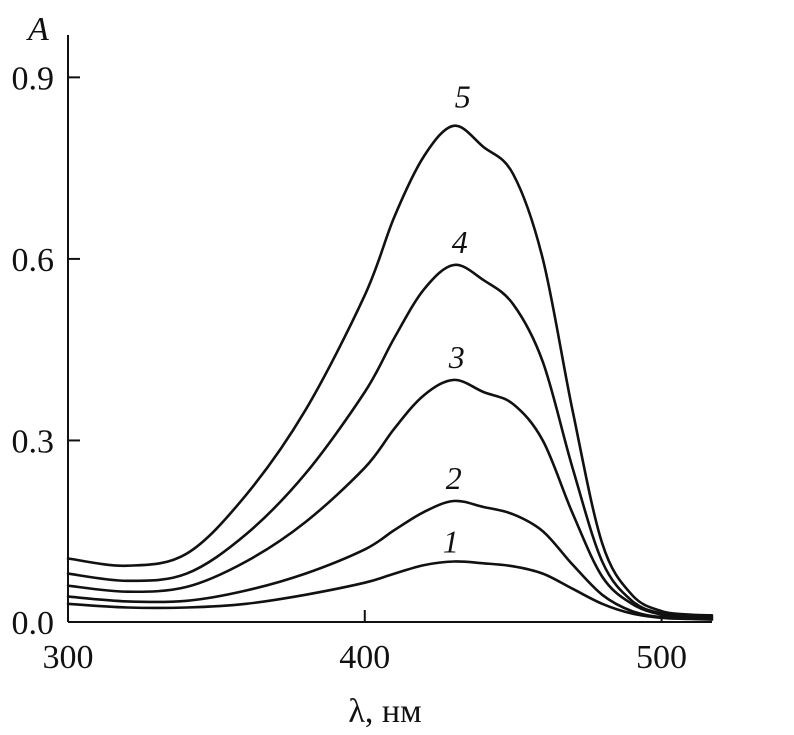  Describe the element at coordinates (454, 478) in the screenshot. I see `series-label-2: 2` at that location.